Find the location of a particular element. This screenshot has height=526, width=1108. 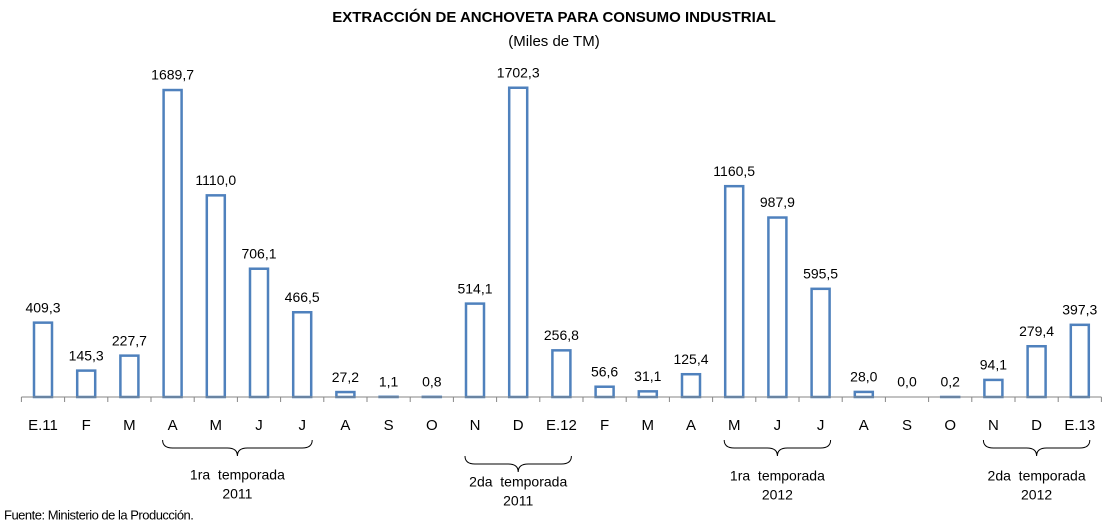

data-label: 987,9 is located at coordinates (777, 202).